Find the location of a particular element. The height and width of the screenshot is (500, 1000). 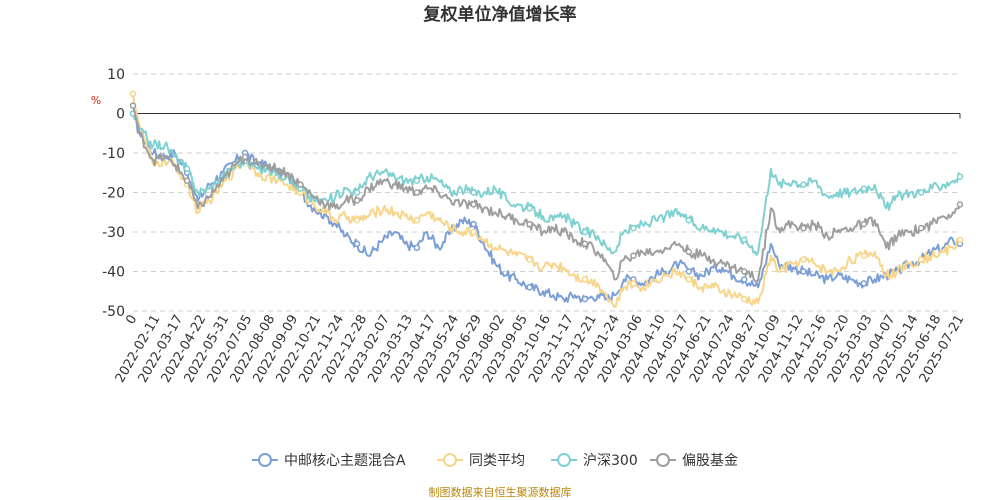

legend-item: 偏股基金 is located at coordinates (694, 460).